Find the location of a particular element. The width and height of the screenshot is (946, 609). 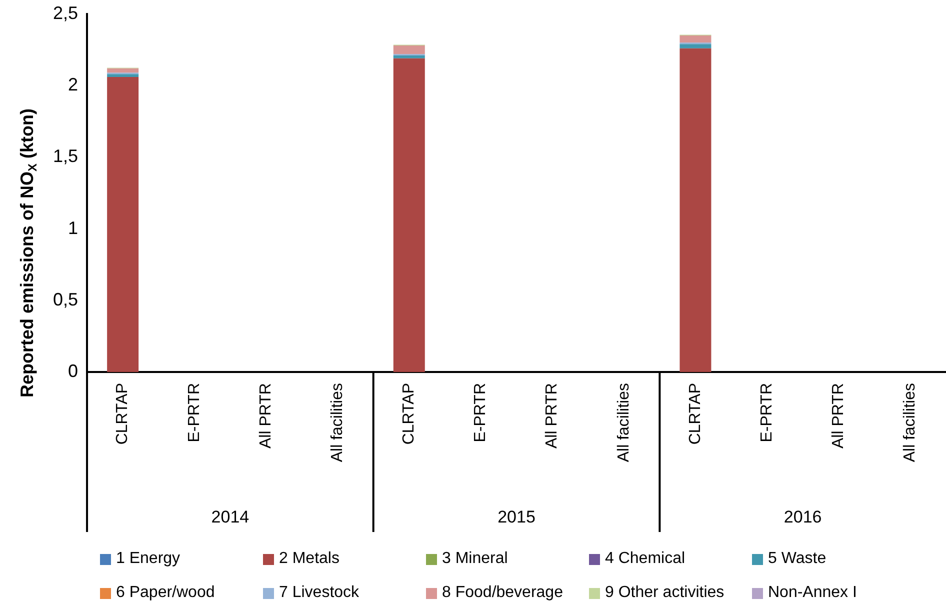

text: 2014 is located at coordinates (230, 517).